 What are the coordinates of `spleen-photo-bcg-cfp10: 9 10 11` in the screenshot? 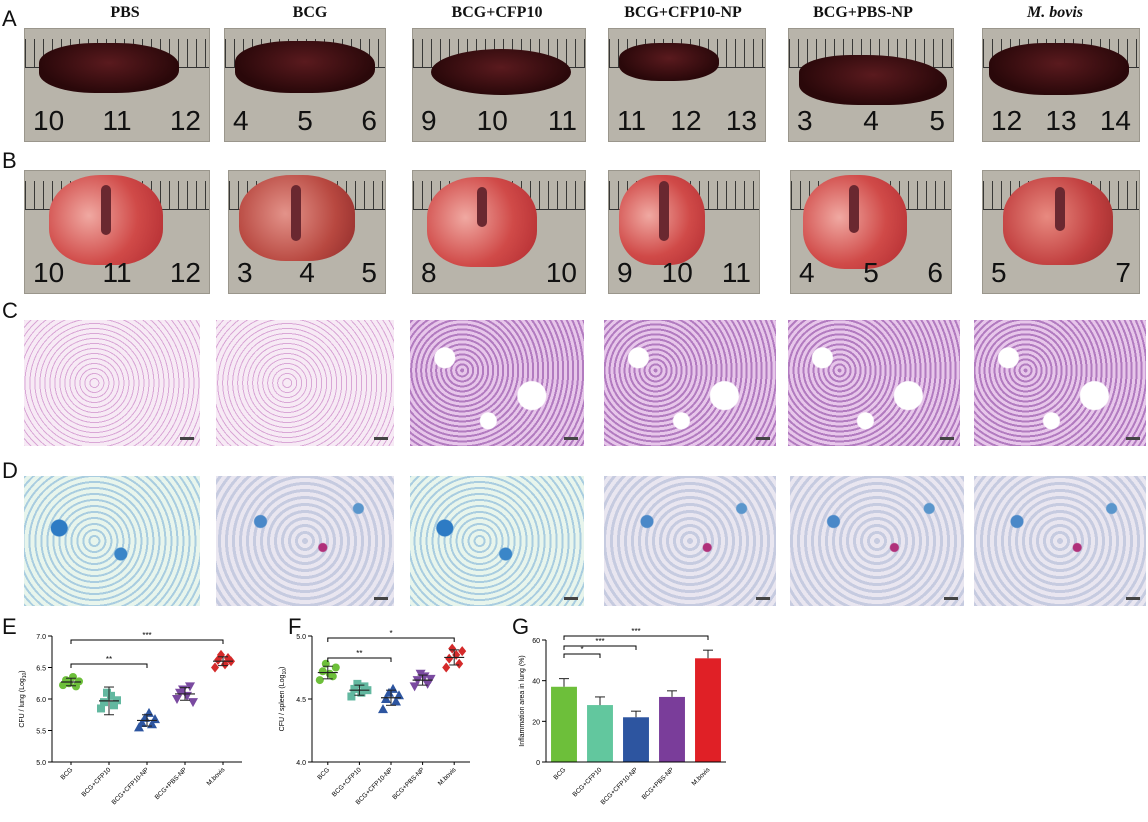 It's located at (499, 85).